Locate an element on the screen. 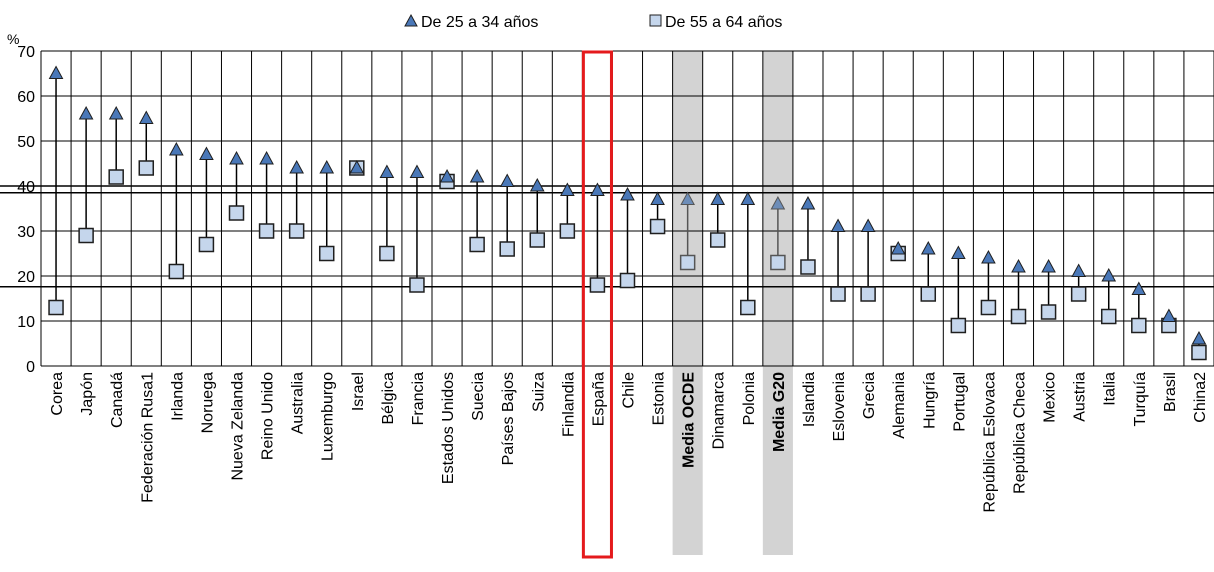 This screenshot has height=572, width=1214. square-marker-chile is located at coordinates (627, 280).